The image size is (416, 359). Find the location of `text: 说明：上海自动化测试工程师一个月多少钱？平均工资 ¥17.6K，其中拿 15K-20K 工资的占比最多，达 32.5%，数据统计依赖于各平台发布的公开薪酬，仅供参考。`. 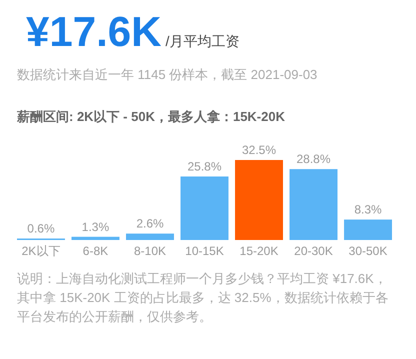

text: 说明：上海自动化测试工程师一个月多少钱？平均工资 ¥17.6K，其中拿 15K-20K 工资的占比最多，达 32.5%，数据统计依赖于各平台发布的公开薪酬，仅供参考。 is located at coordinates (203, 298).